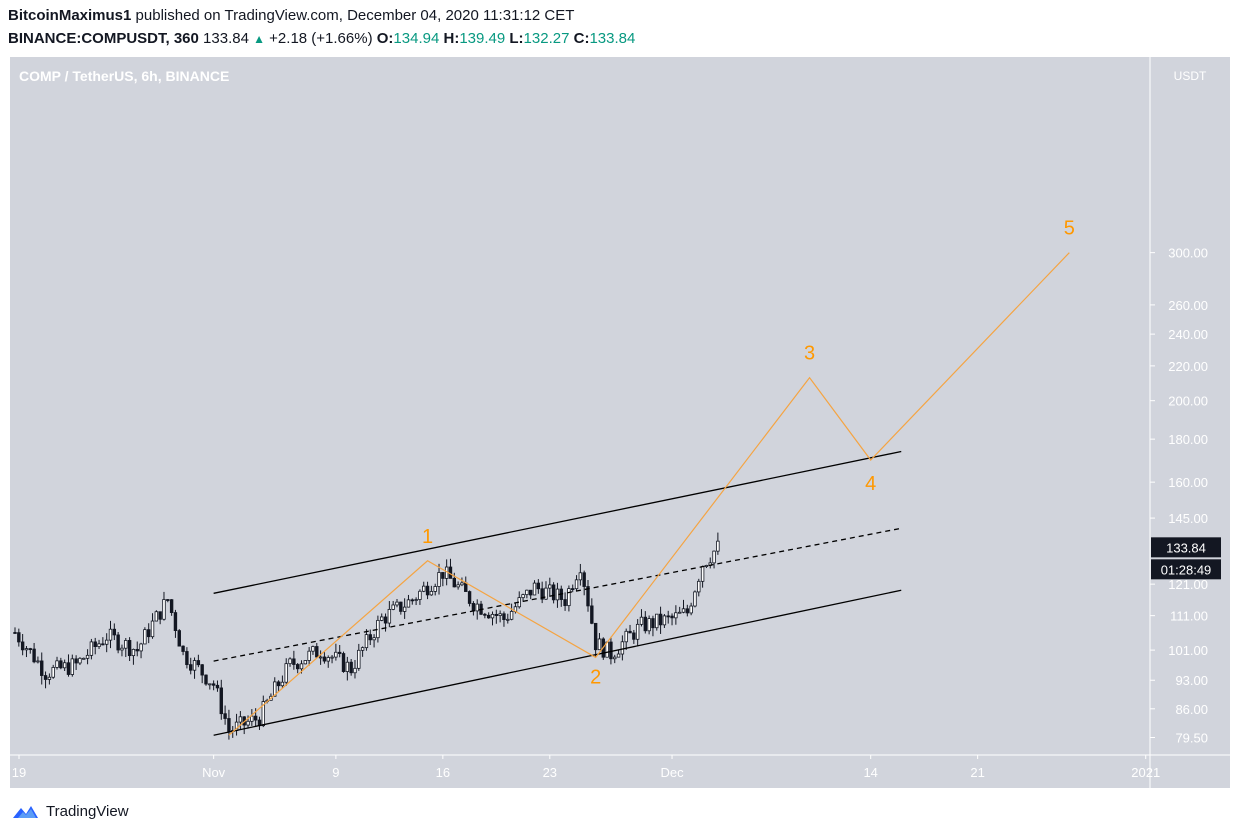 Image resolution: width=1240 pixels, height=835 pixels. I want to click on last-price-badge, so click(1186, 547).